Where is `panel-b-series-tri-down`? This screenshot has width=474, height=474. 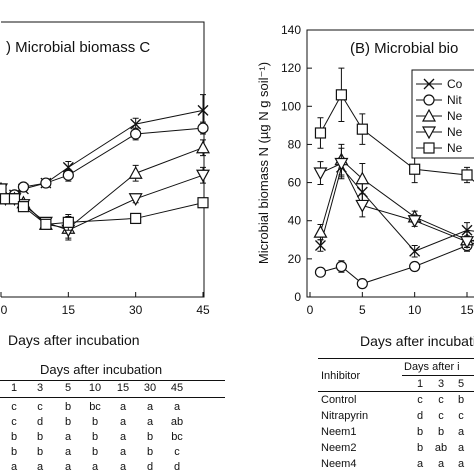 panel-b-series-tri-down is located at coordinates (393, 198).